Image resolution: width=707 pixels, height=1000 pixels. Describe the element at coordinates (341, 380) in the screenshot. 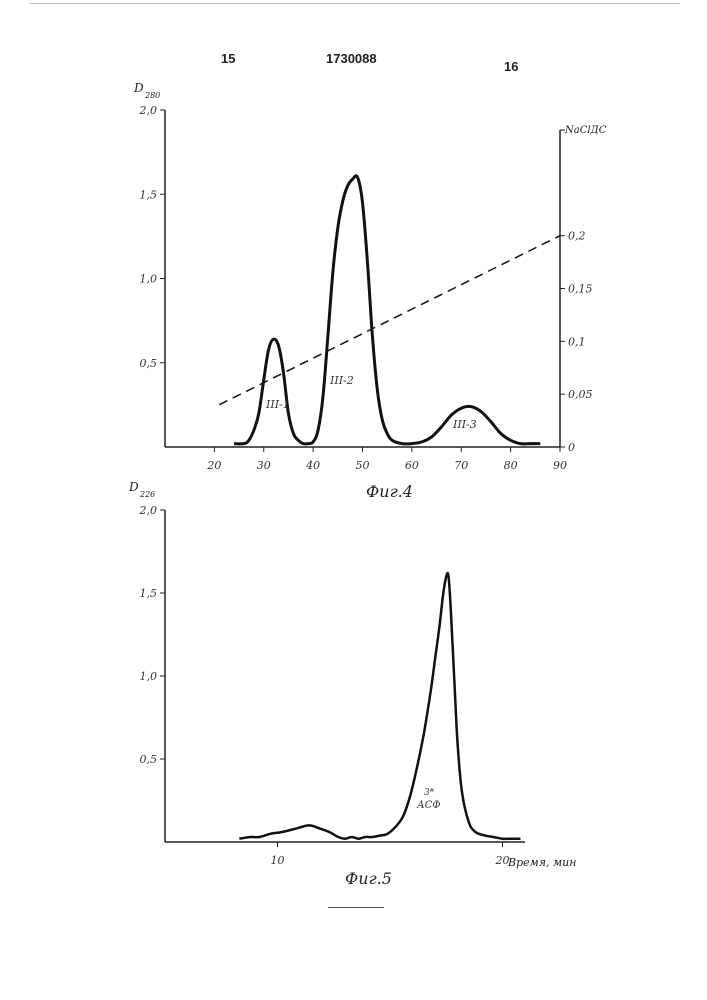

I see `fig4-peak-label-2: III-2` at that location.